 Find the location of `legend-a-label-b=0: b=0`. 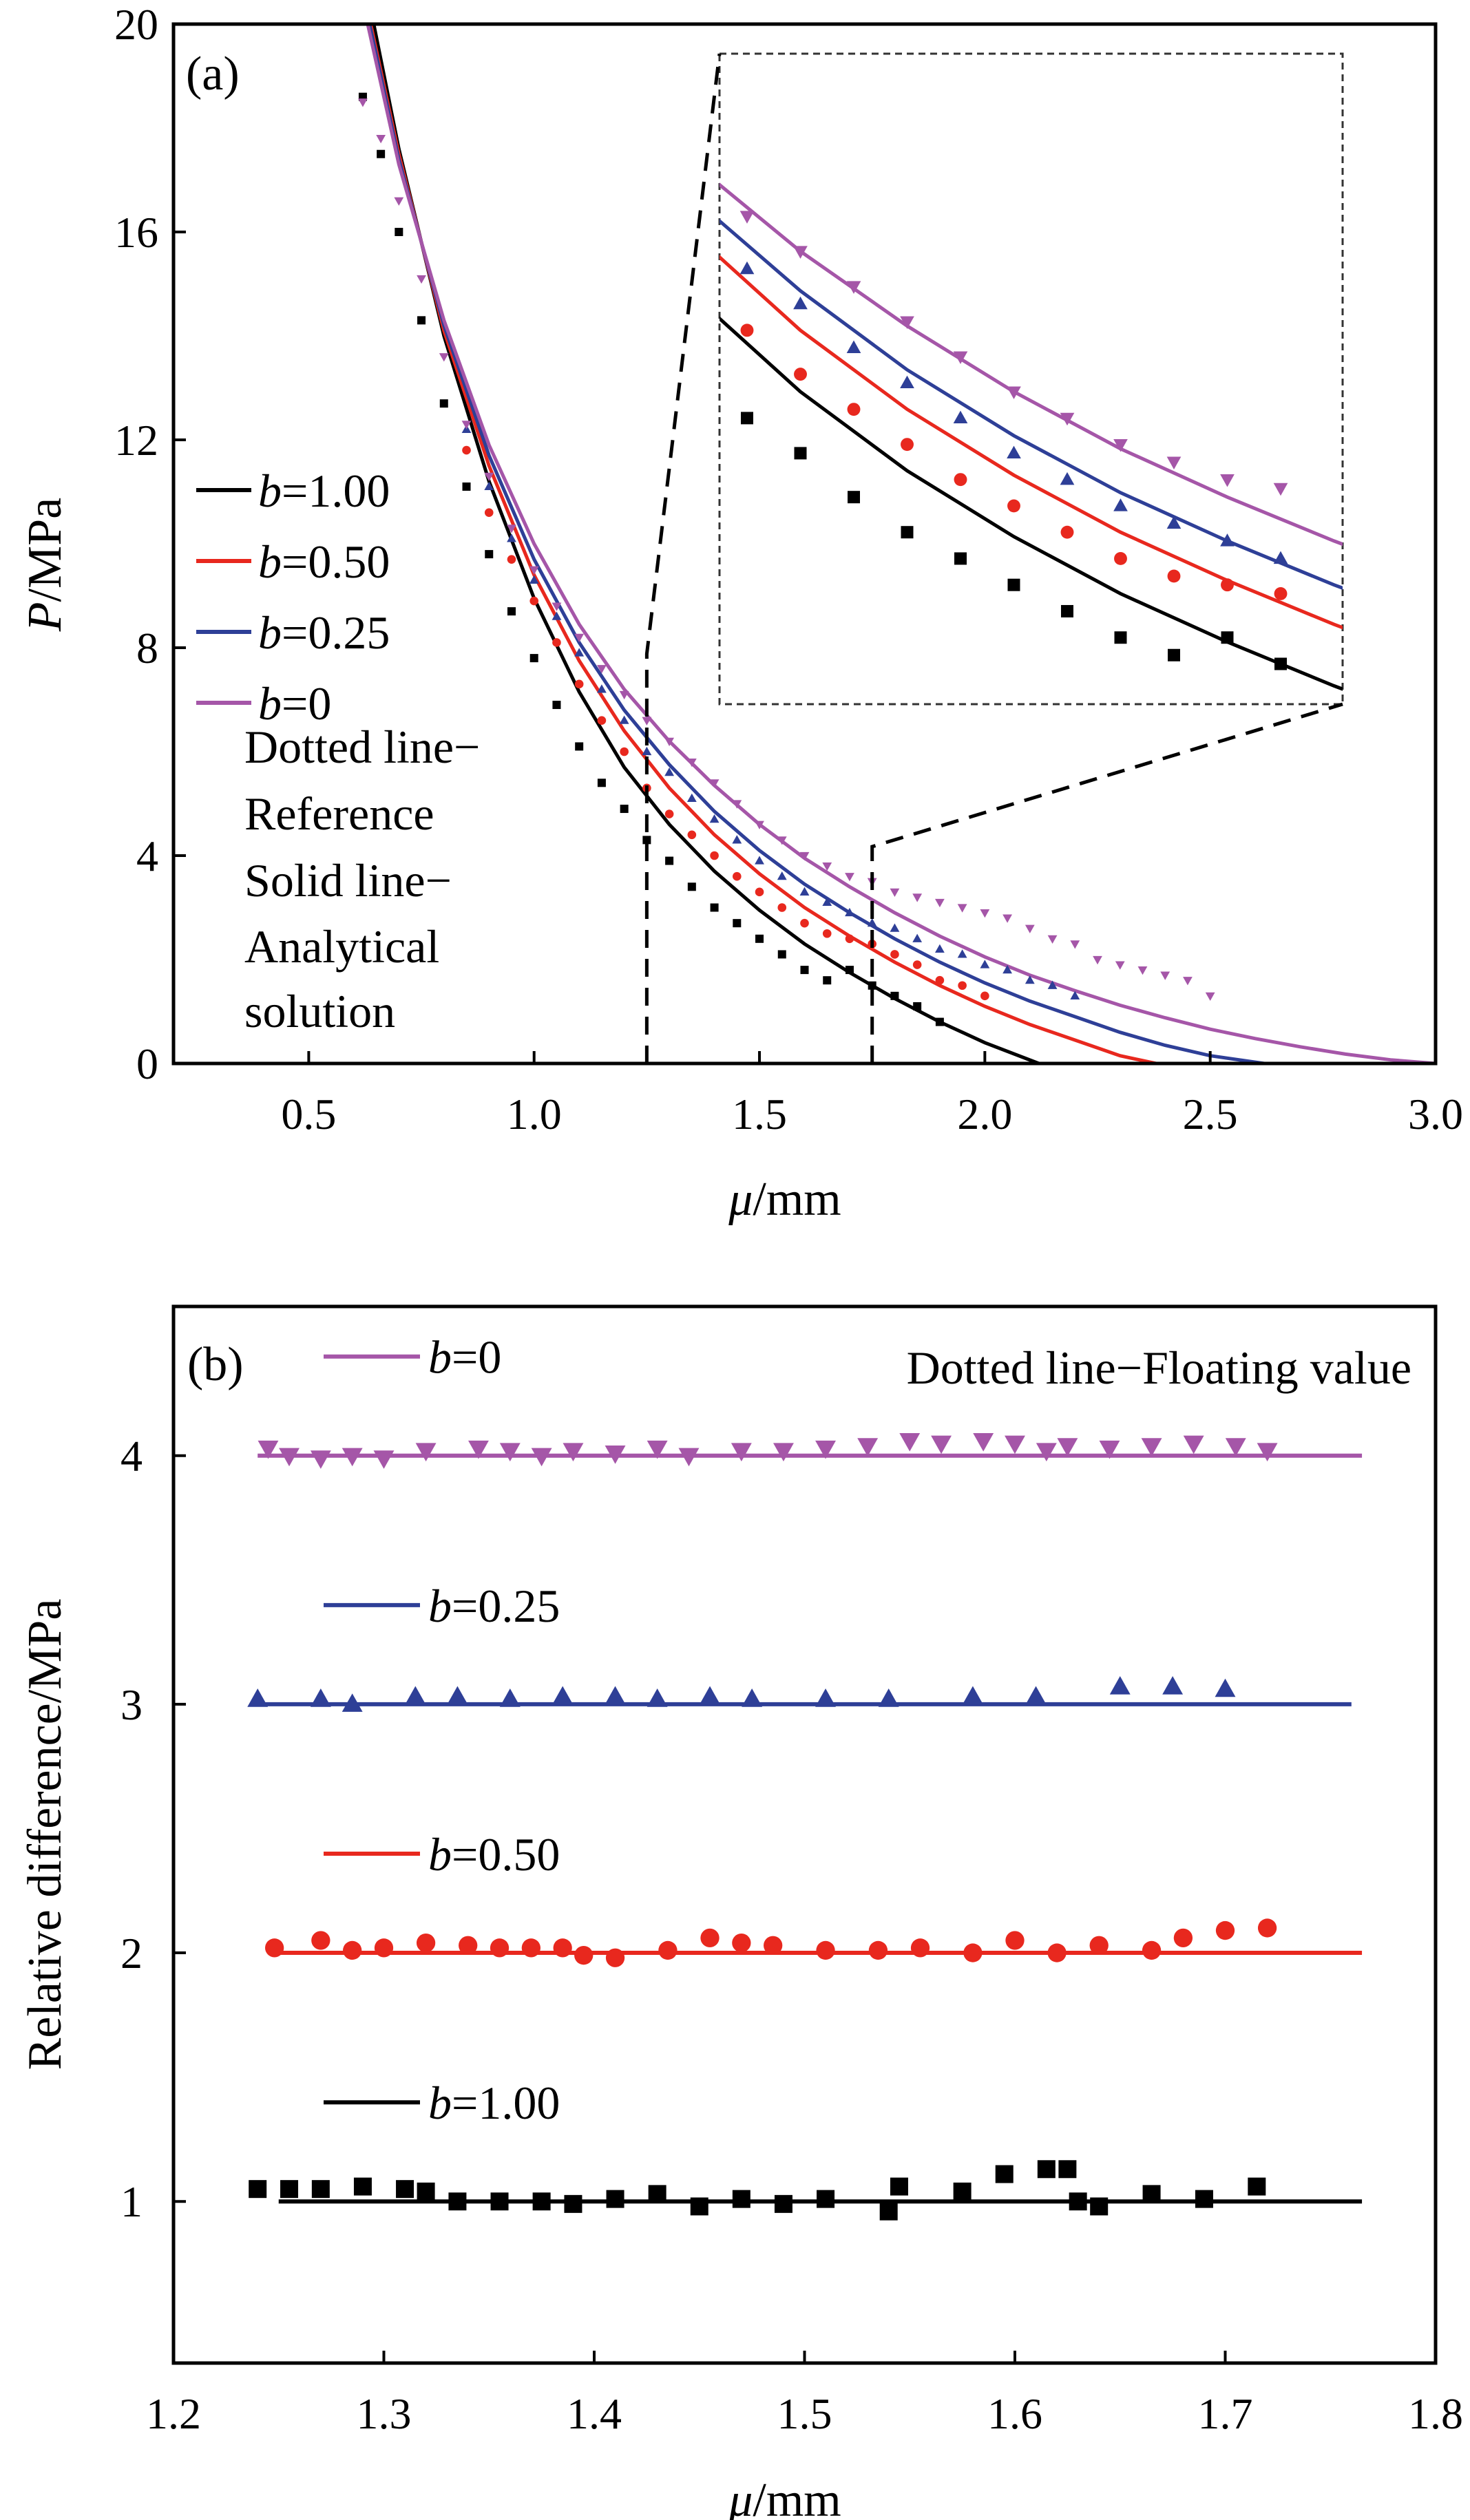

legend-a-label-b=0: b=0 is located at coordinates (294, 703).